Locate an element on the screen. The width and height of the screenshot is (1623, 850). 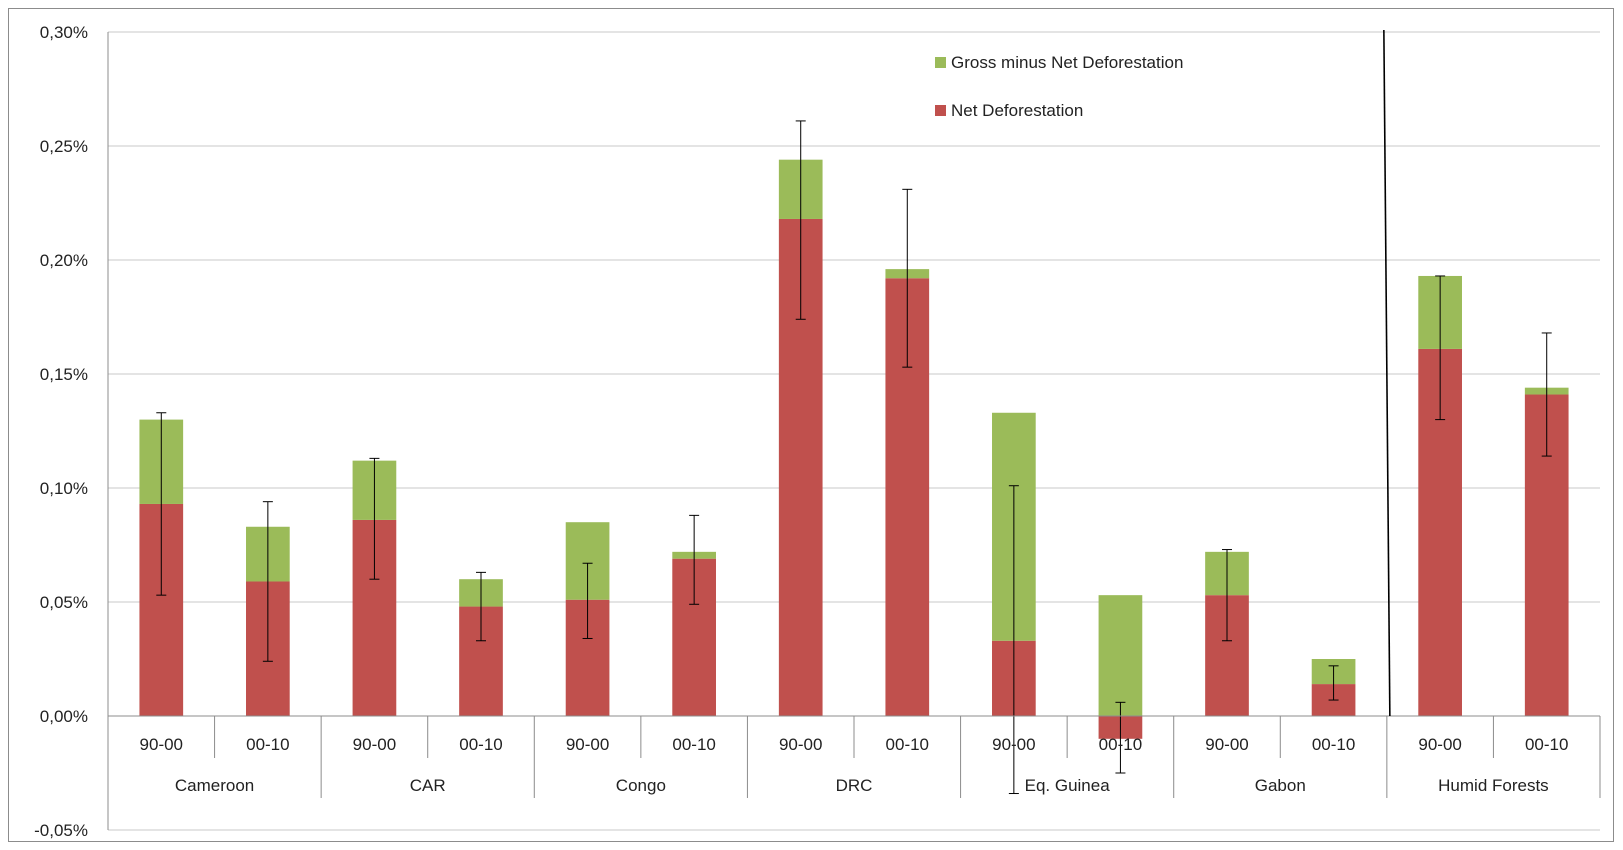
y-tick-label: -0,05% is located at coordinates (61, 830).